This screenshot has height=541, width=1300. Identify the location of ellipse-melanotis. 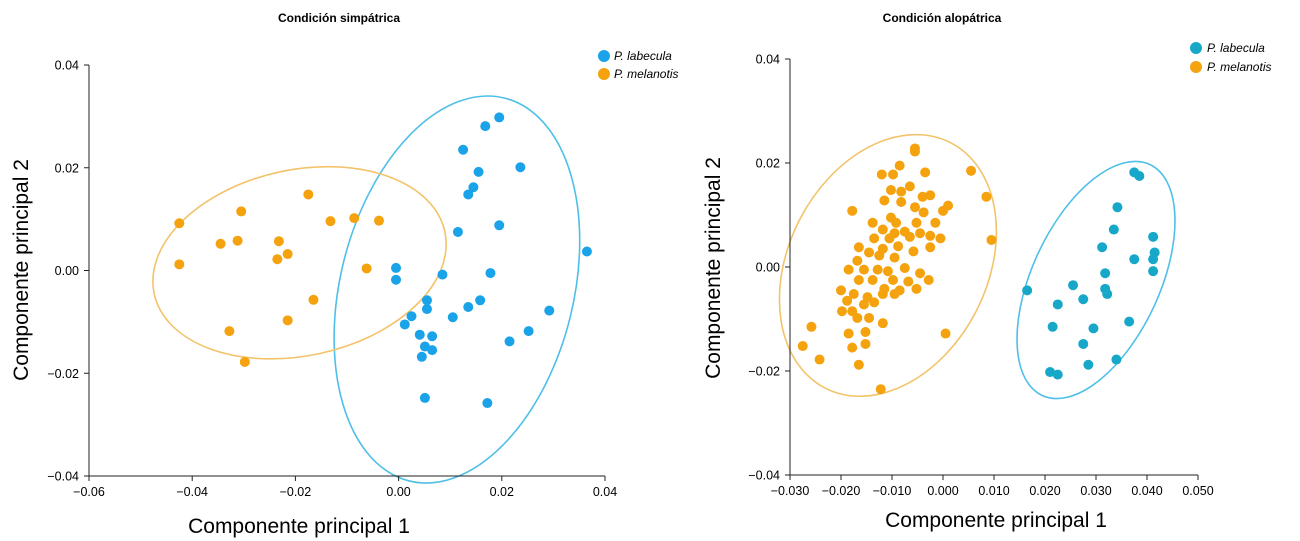
(888, 265).